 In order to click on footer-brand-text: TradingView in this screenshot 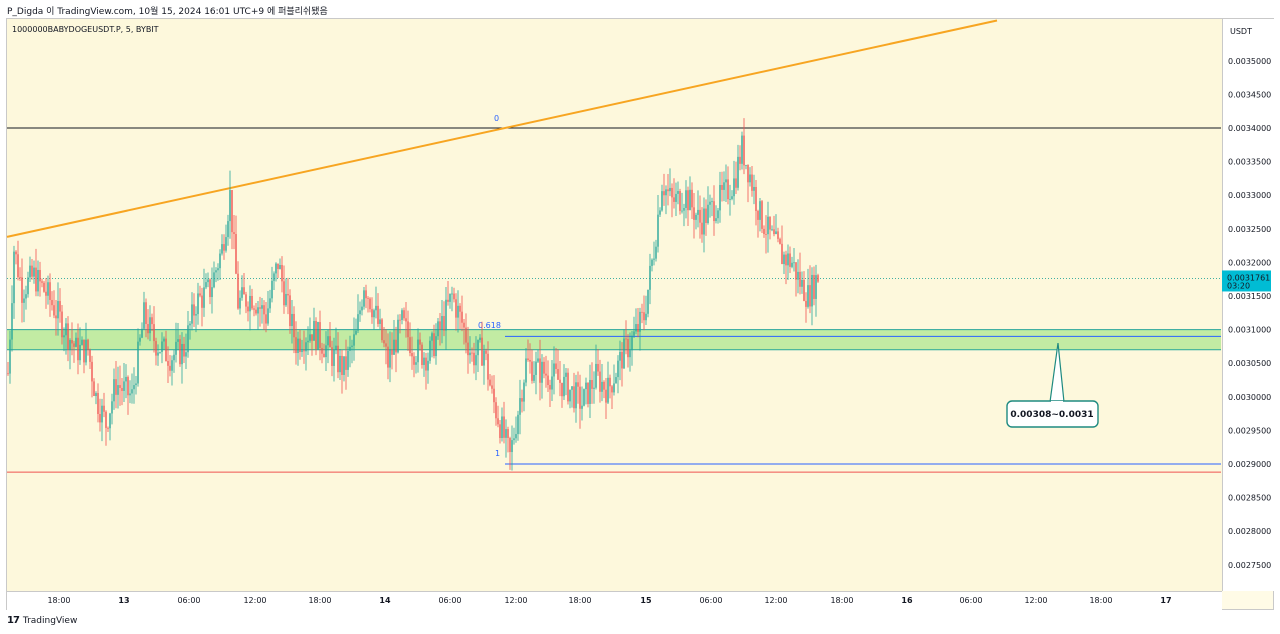, I will do `click(50, 620)`.